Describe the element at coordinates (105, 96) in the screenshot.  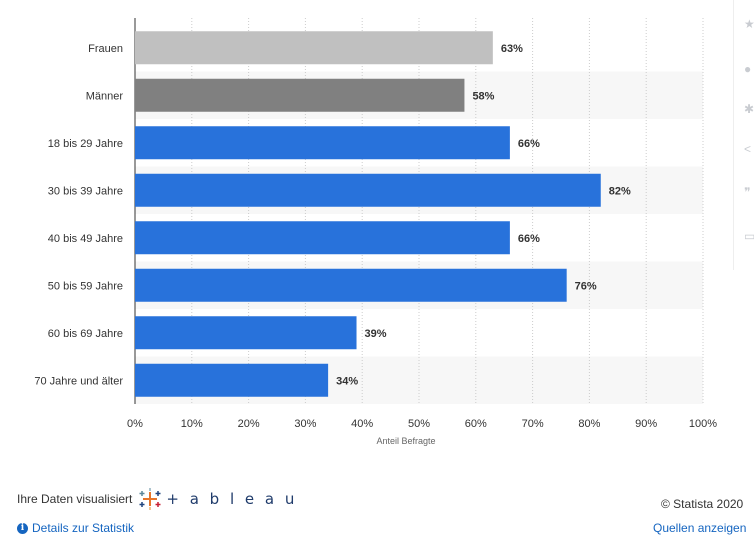
I see `category-label: Männer` at that location.